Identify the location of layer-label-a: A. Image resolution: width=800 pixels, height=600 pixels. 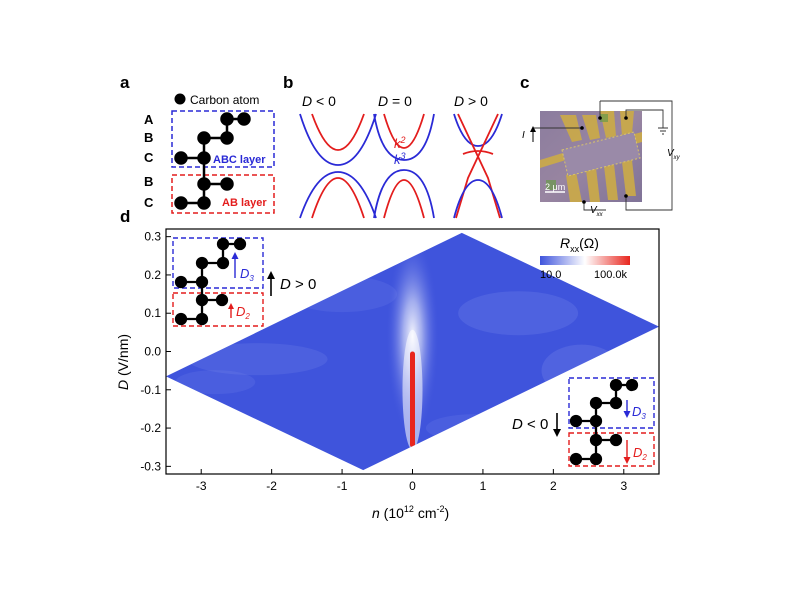
(149, 119).